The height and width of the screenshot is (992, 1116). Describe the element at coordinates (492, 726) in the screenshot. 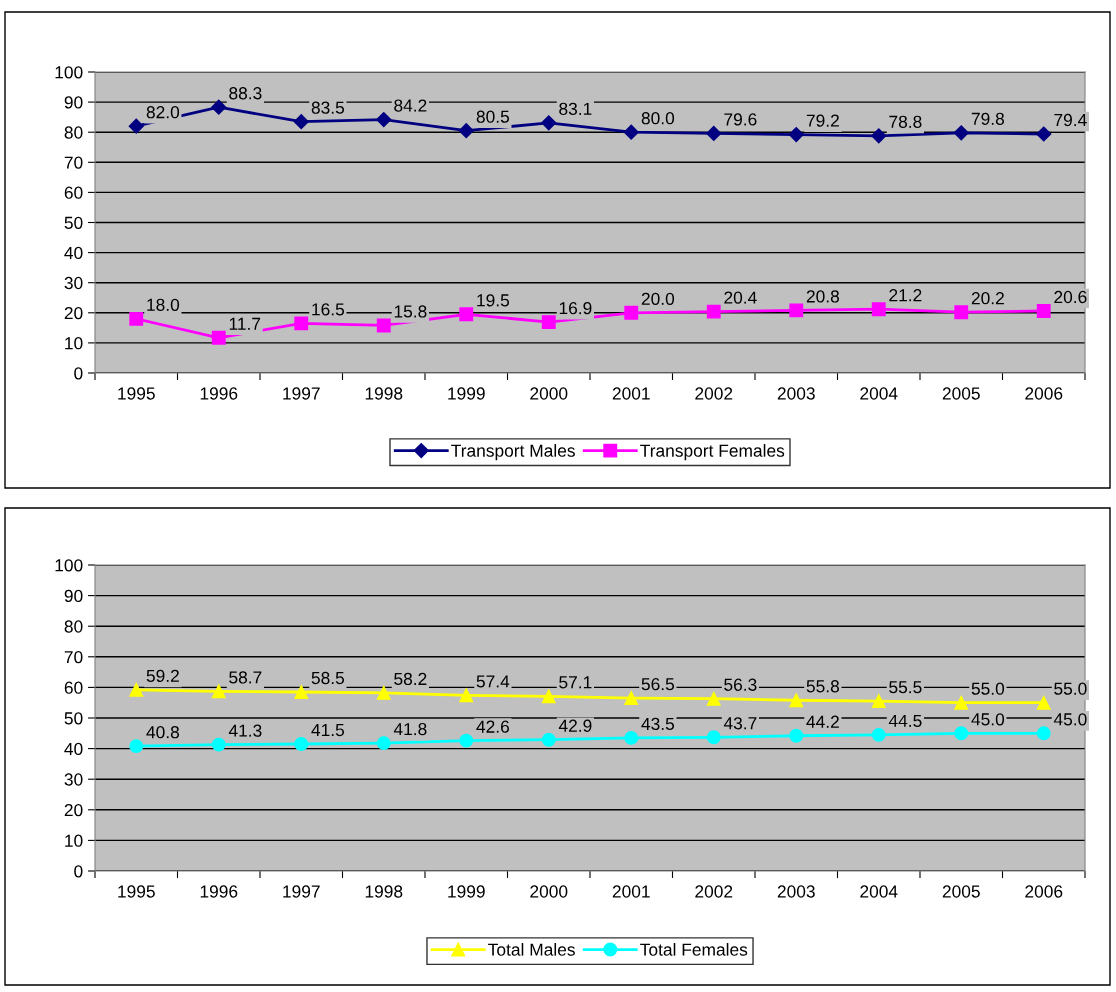

I see `data-label: 42.6` at that location.